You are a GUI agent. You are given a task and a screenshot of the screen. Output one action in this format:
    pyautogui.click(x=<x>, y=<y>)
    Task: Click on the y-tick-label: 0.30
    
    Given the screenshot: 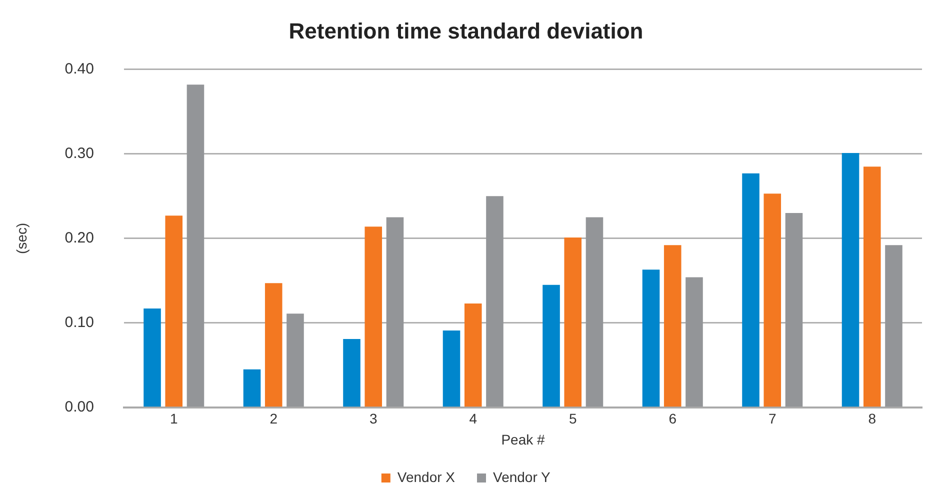 What is the action you would take?
    pyautogui.click(x=79, y=153)
    